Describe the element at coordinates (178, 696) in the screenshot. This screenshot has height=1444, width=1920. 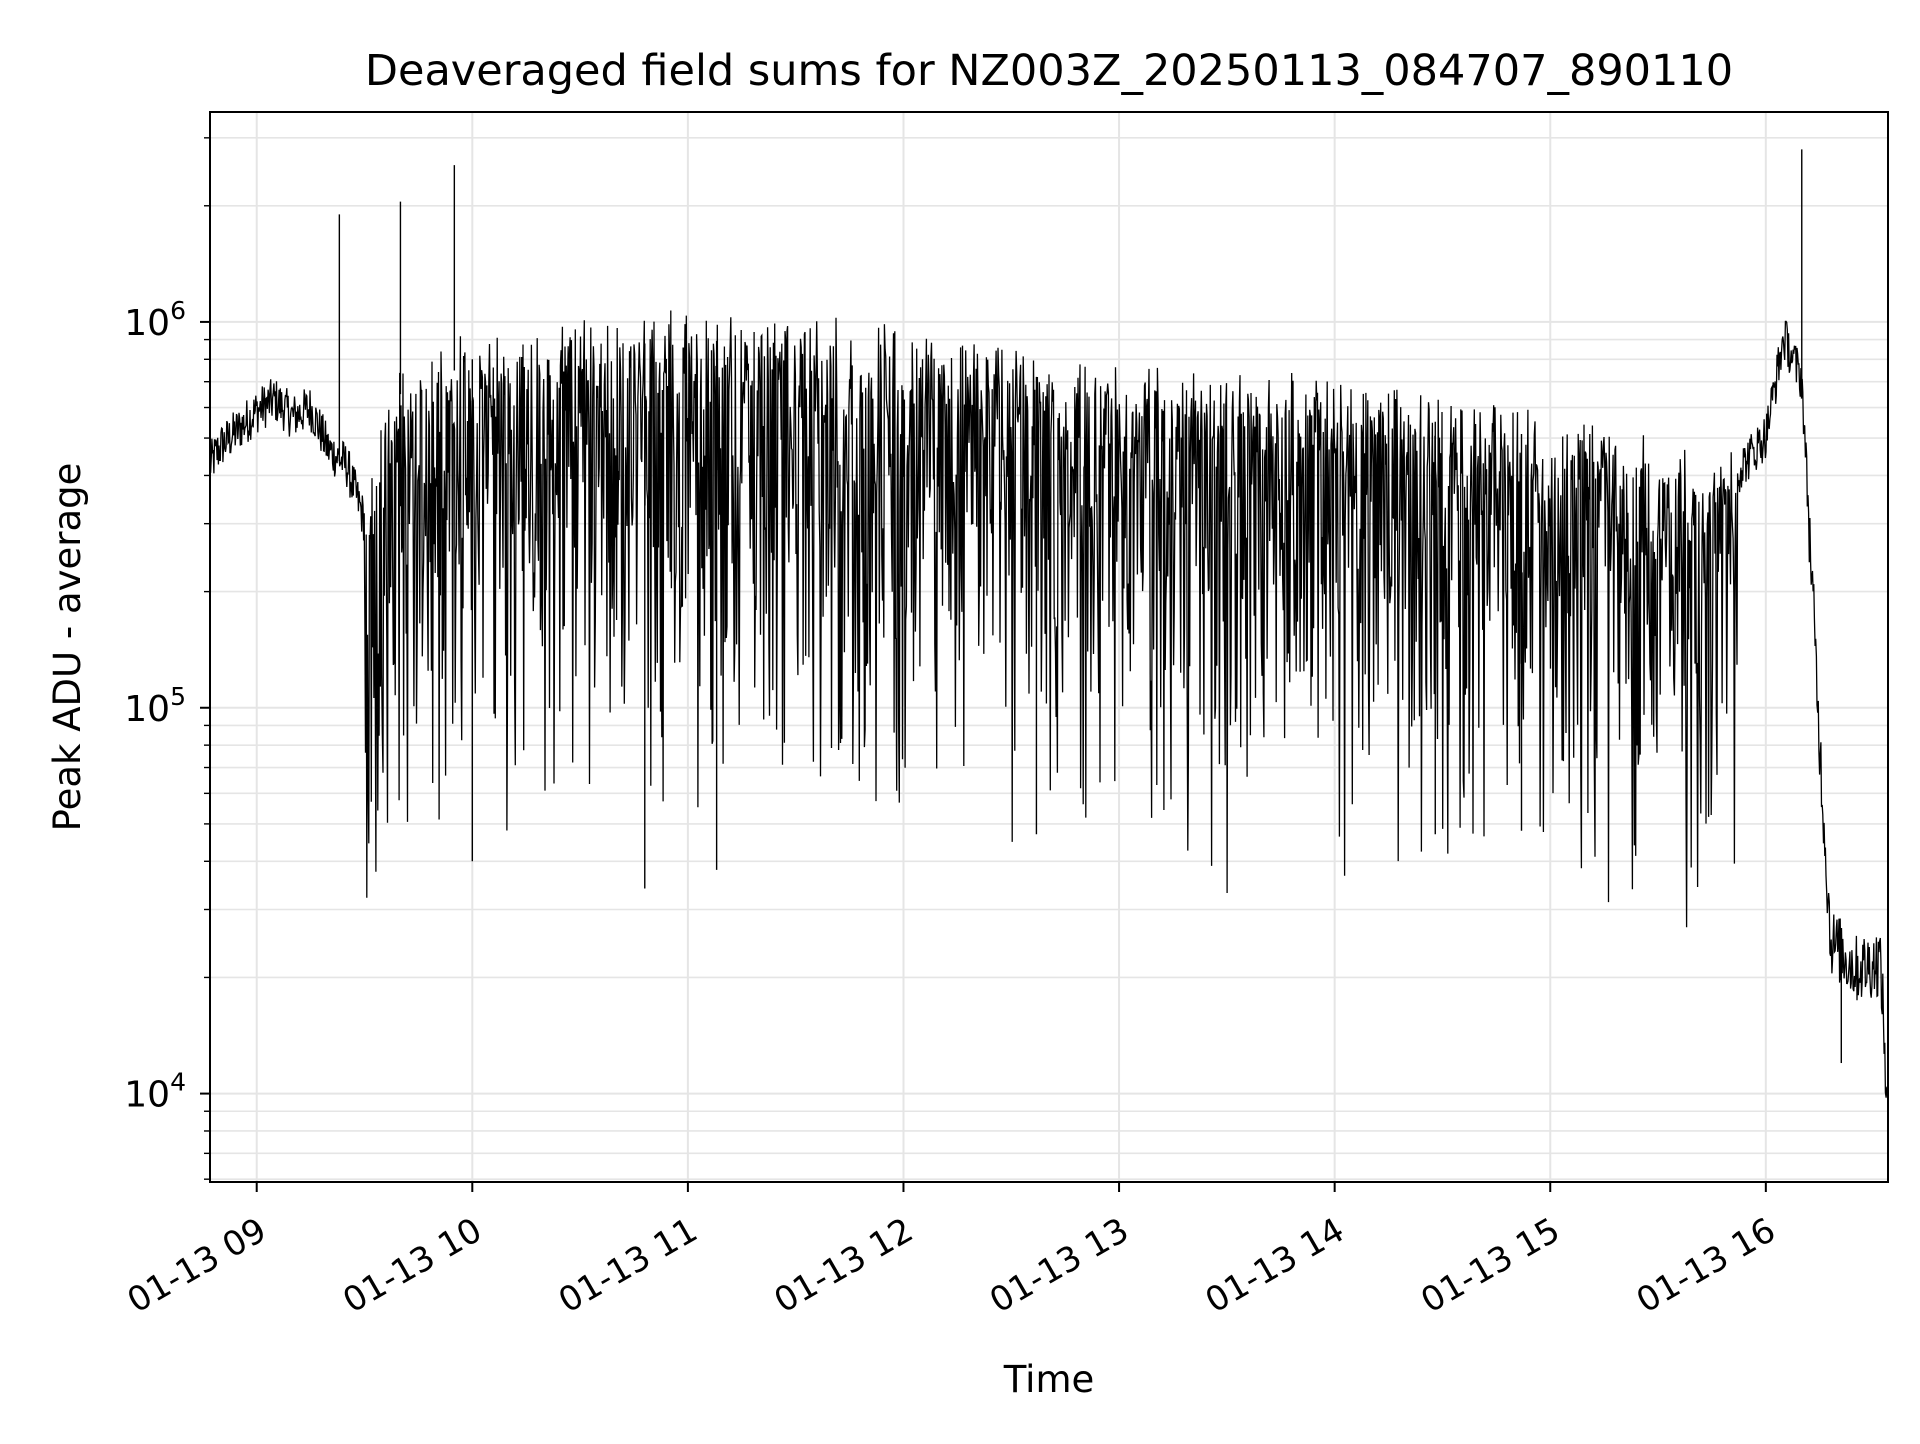
I see `y-tick-label-exponent: 5` at that location.